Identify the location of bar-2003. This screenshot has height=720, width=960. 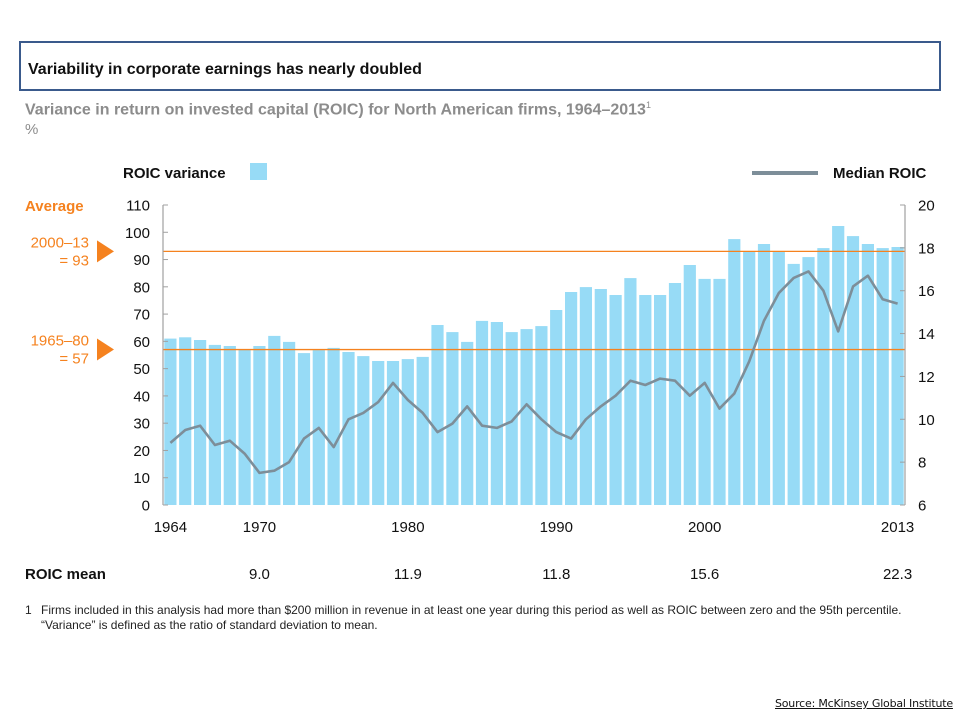
(749, 378).